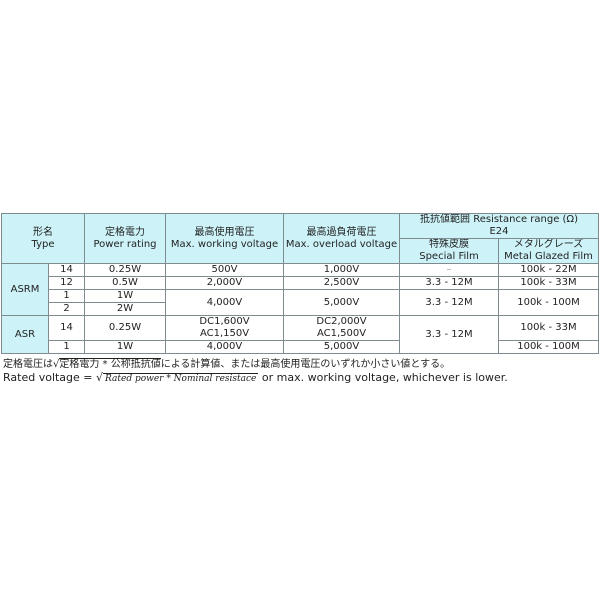 The height and width of the screenshot is (600, 600). Describe the element at coordinates (125, 283) in the screenshot. I see `power: 0.5W` at that location.